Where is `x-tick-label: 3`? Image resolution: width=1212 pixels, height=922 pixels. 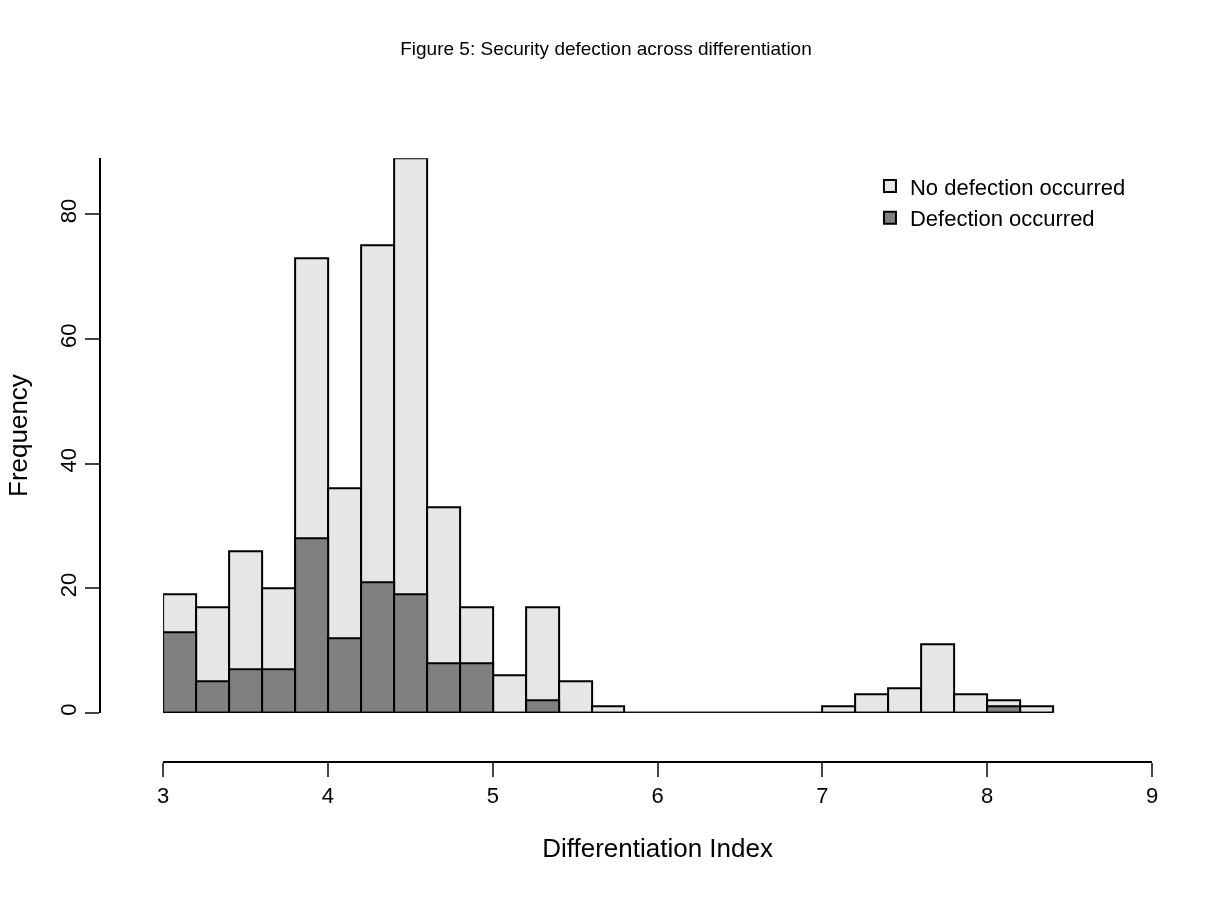
x-tick-label: 3 is located at coordinates (163, 796).